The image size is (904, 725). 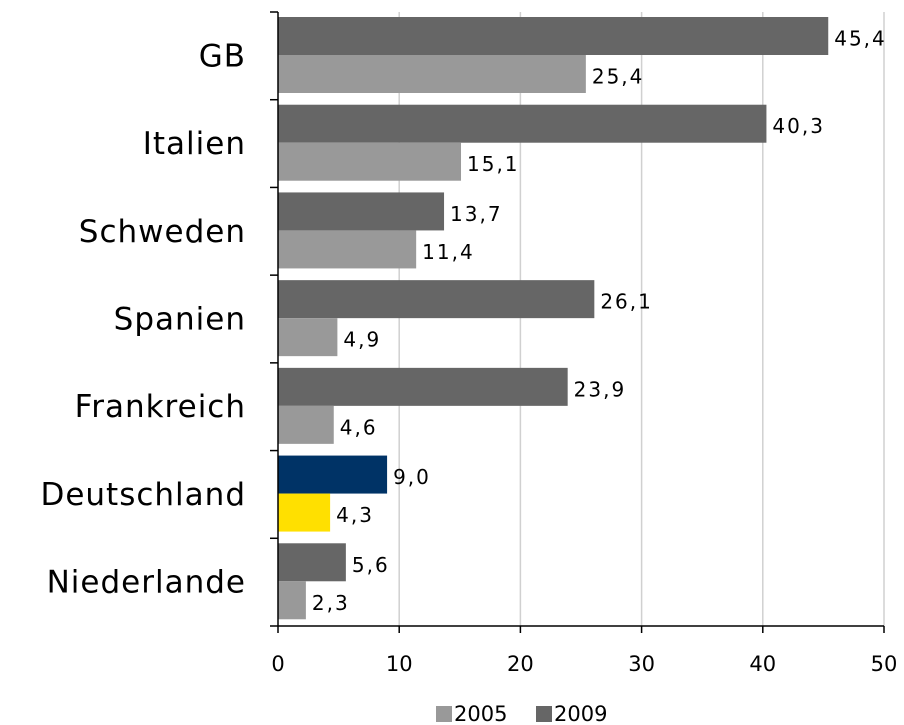 What do you see at coordinates (476, 214) in the screenshot?
I see `value-label: 13,7` at bounding box center [476, 214].